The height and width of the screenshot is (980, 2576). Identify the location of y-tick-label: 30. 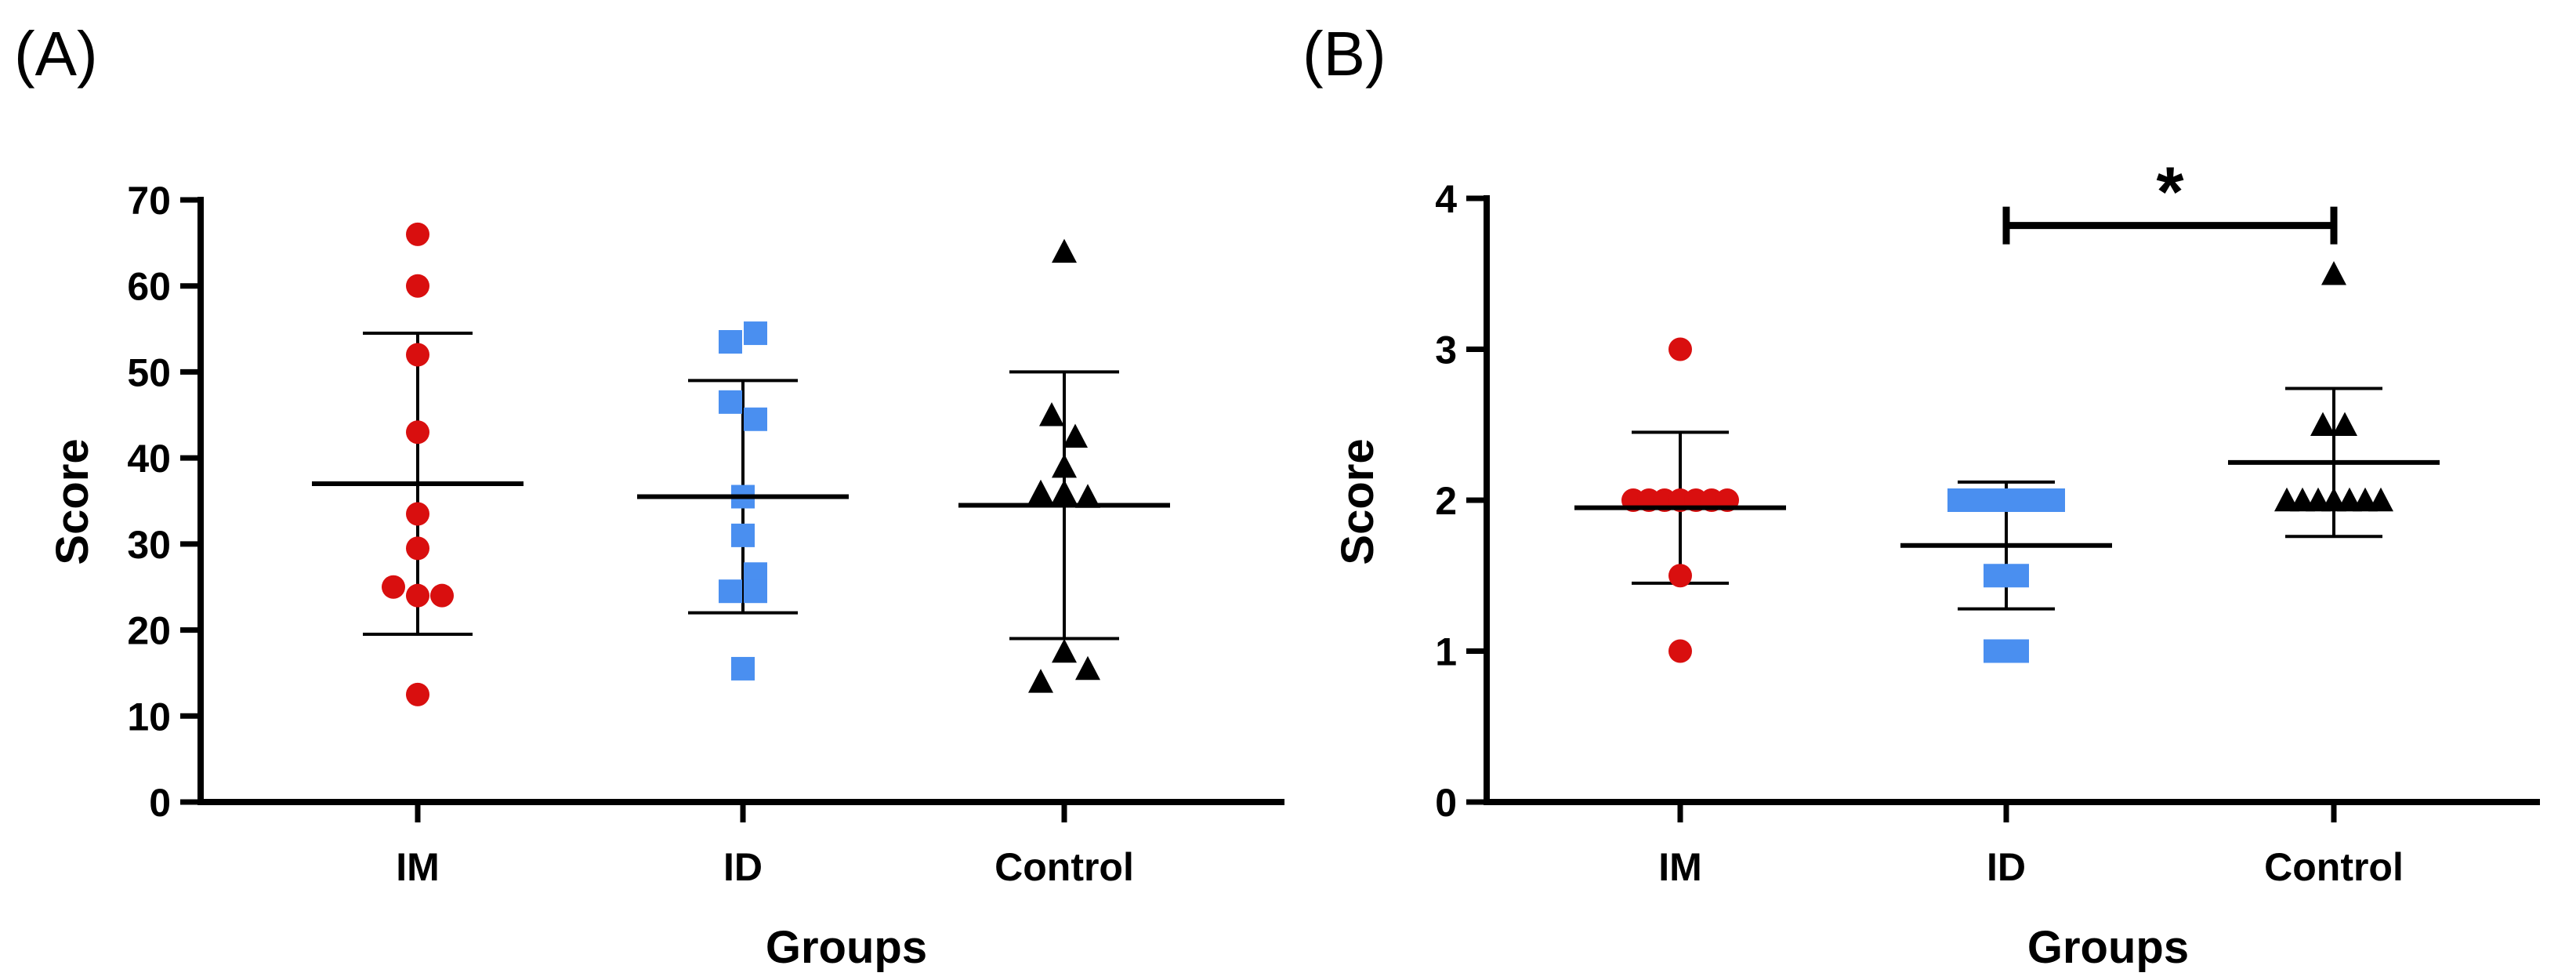
(149, 545).